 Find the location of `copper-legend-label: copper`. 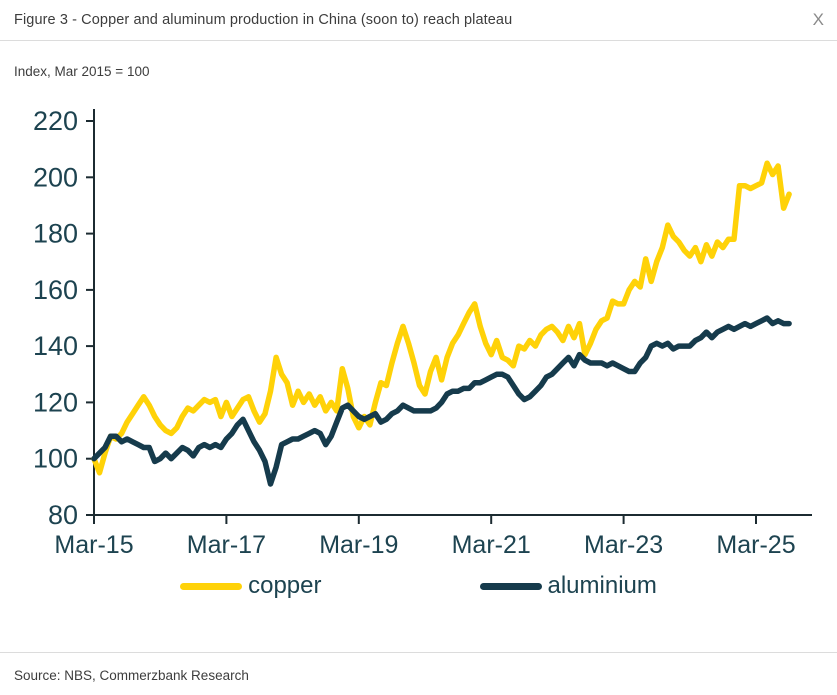

copper-legend-label: copper is located at coordinates (285, 585).